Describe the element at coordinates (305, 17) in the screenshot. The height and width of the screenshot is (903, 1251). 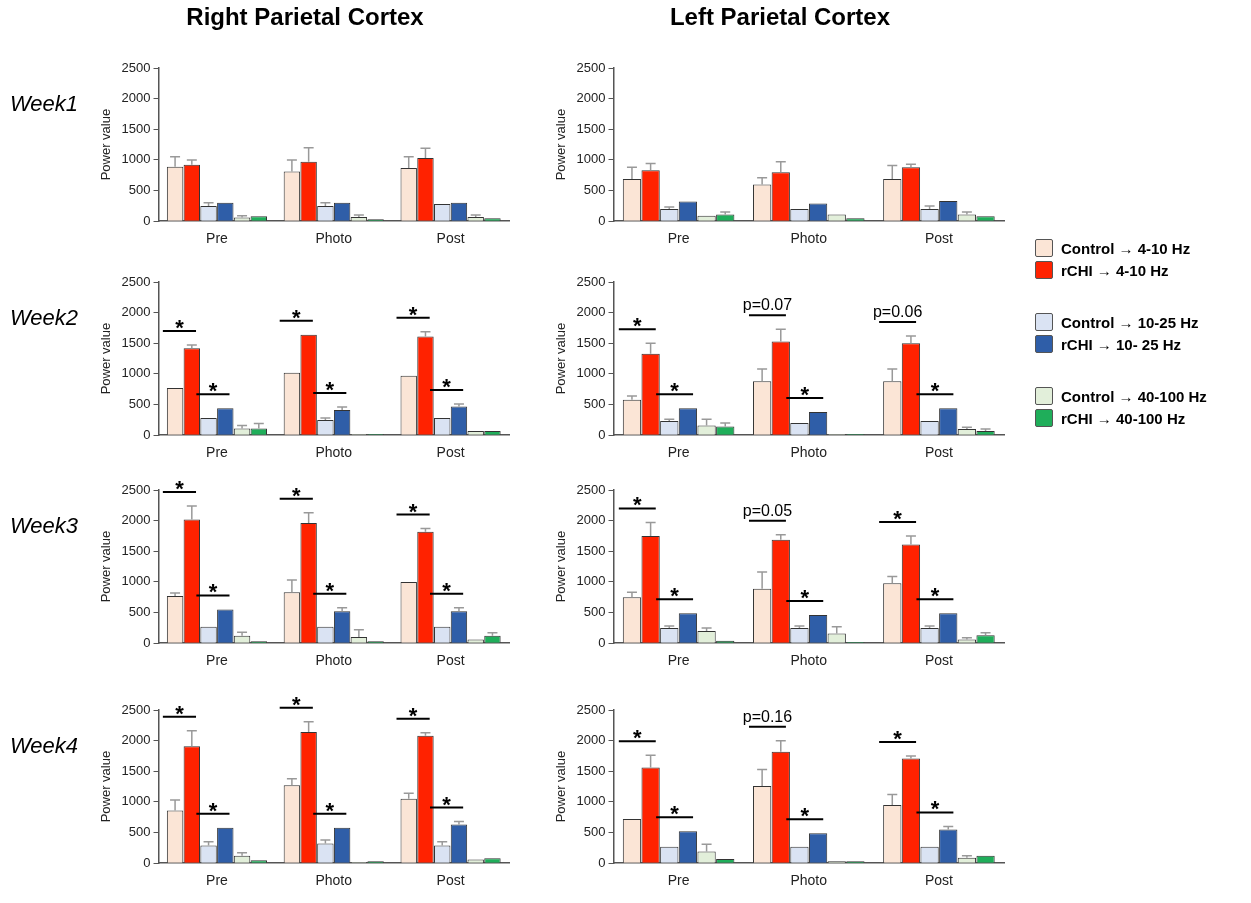
I see `chart-title: Right Parietal Cortex` at that location.